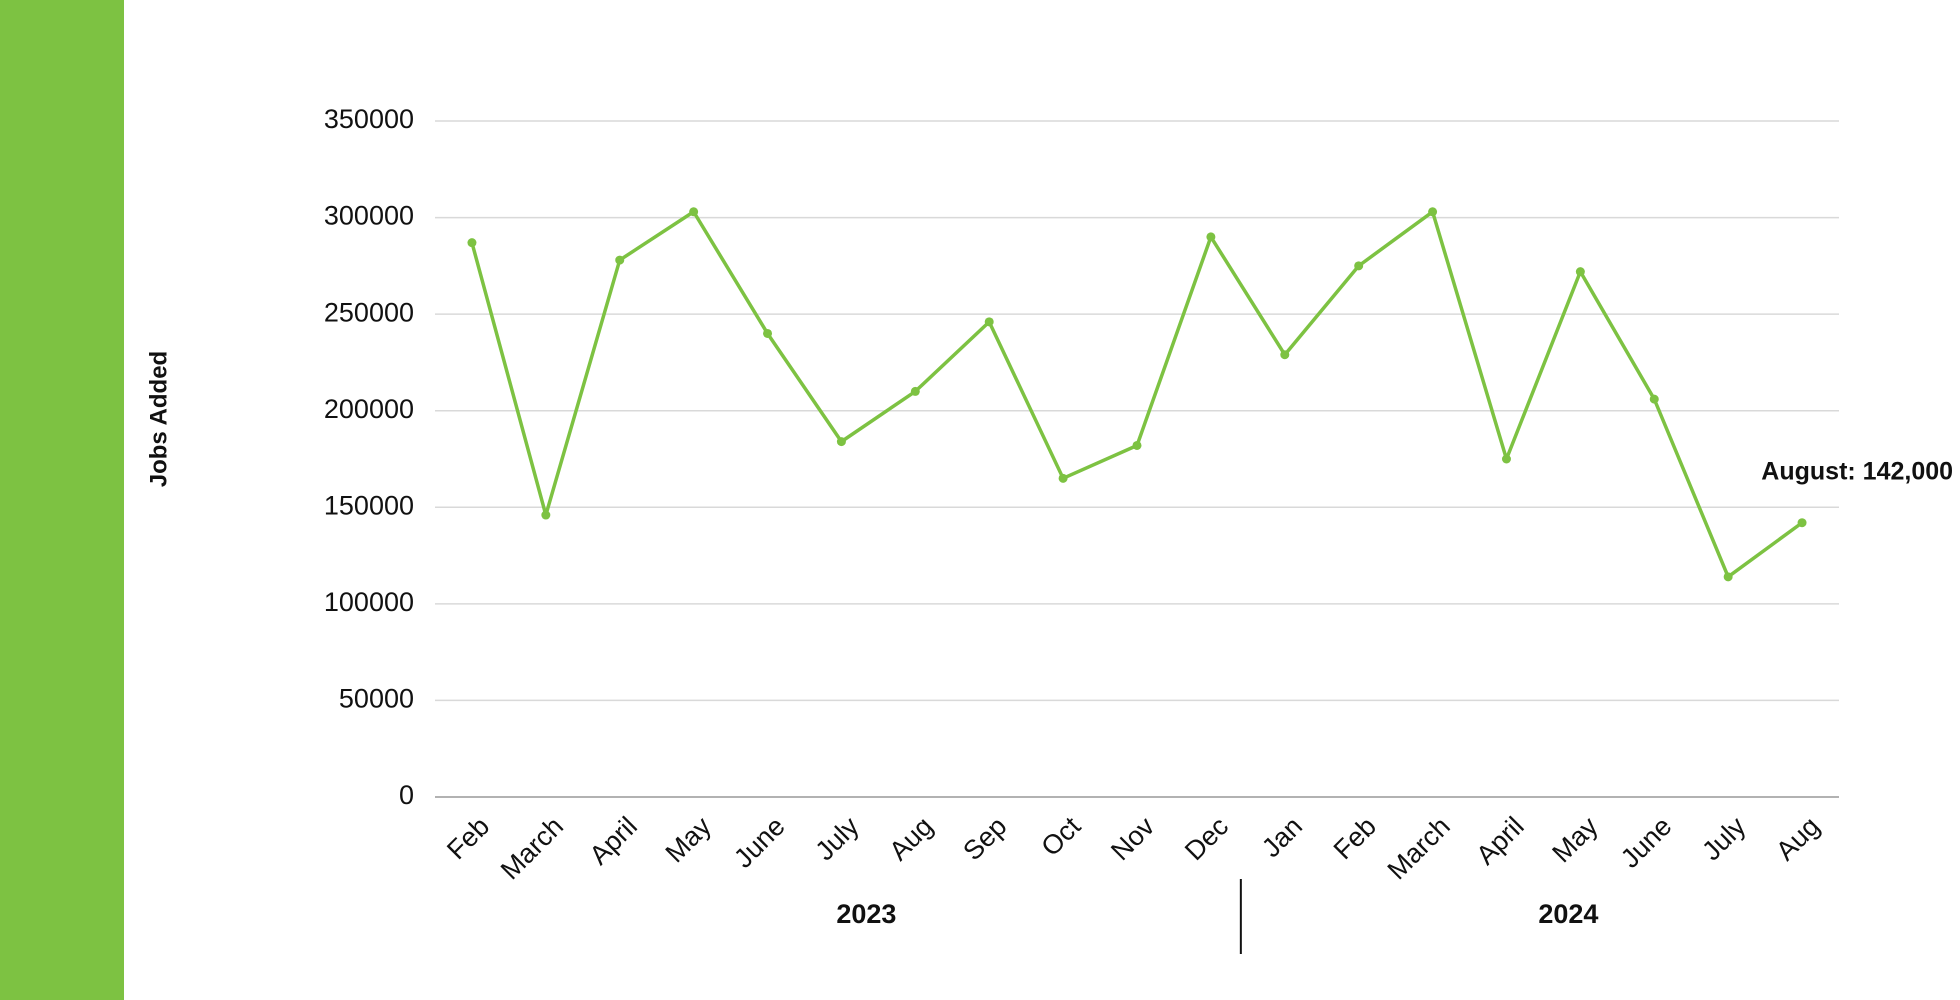 Image resolution: width=1960 pixels, height=1000 pixels. What do you see at coordinates (369, 602) in the screenshot?
I see `y-tick-label: 100000` at bounding box center [369, 602].